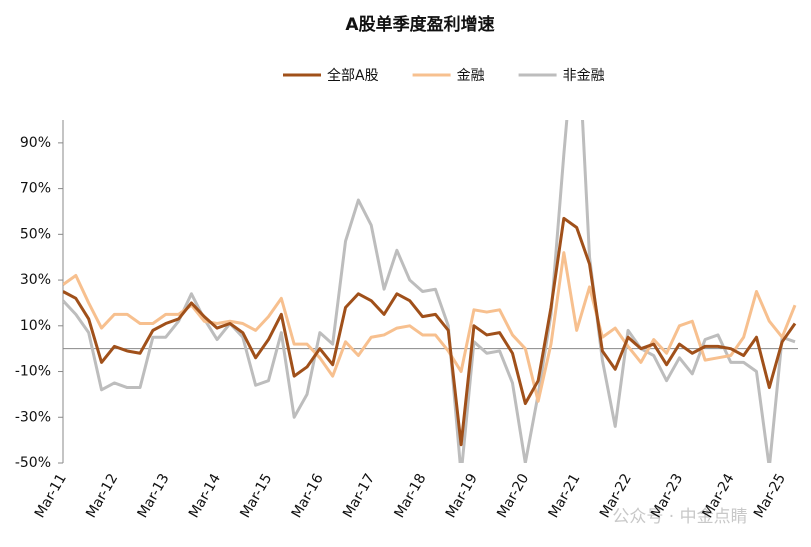  I want to click on y-tick-label: -50%, so click(33, 463).